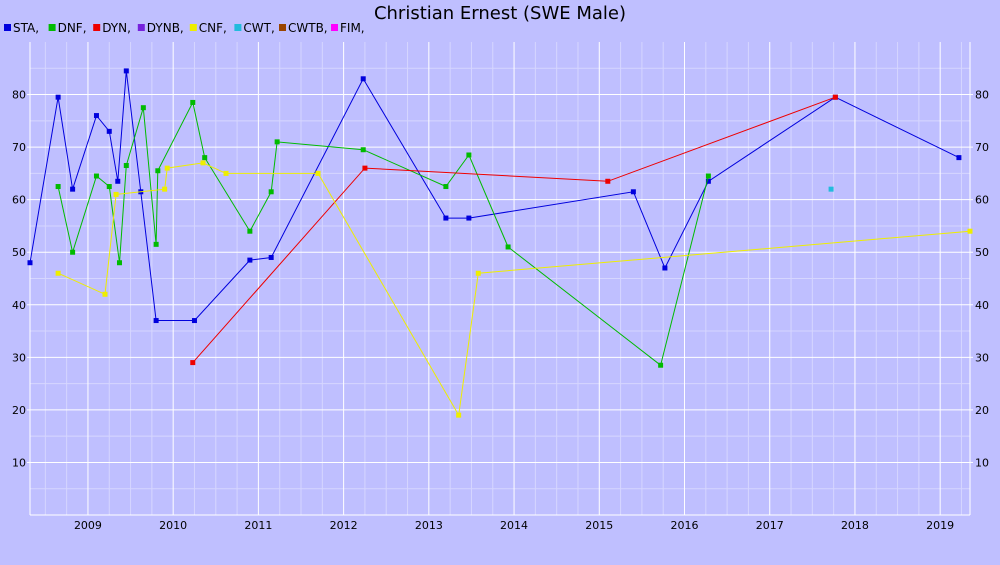 The image size is (1000, 565). What do you see at coordinates (19, 147) in the screenshot?
I see `y-tick-label-left: 70` at bounding box center [19, 147].